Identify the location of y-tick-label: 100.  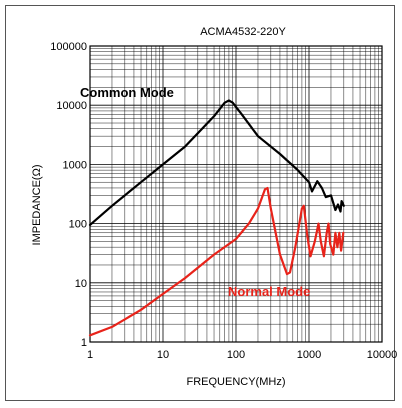
(78, 225).